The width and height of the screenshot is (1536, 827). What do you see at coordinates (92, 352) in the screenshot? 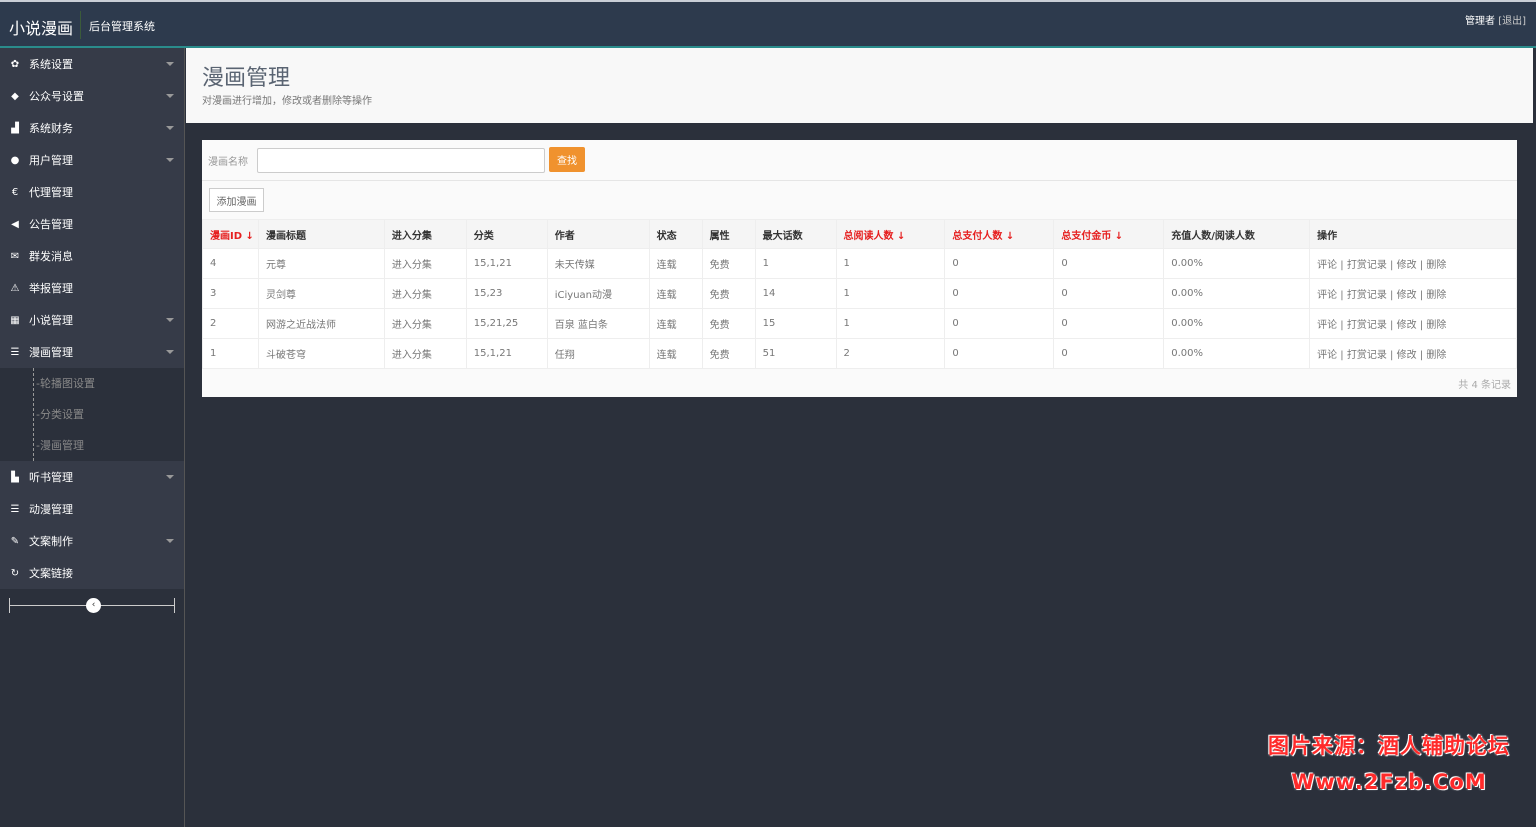
I see `sidebar-item: ☰ 漫画管理` at bounding box center [92, 352].